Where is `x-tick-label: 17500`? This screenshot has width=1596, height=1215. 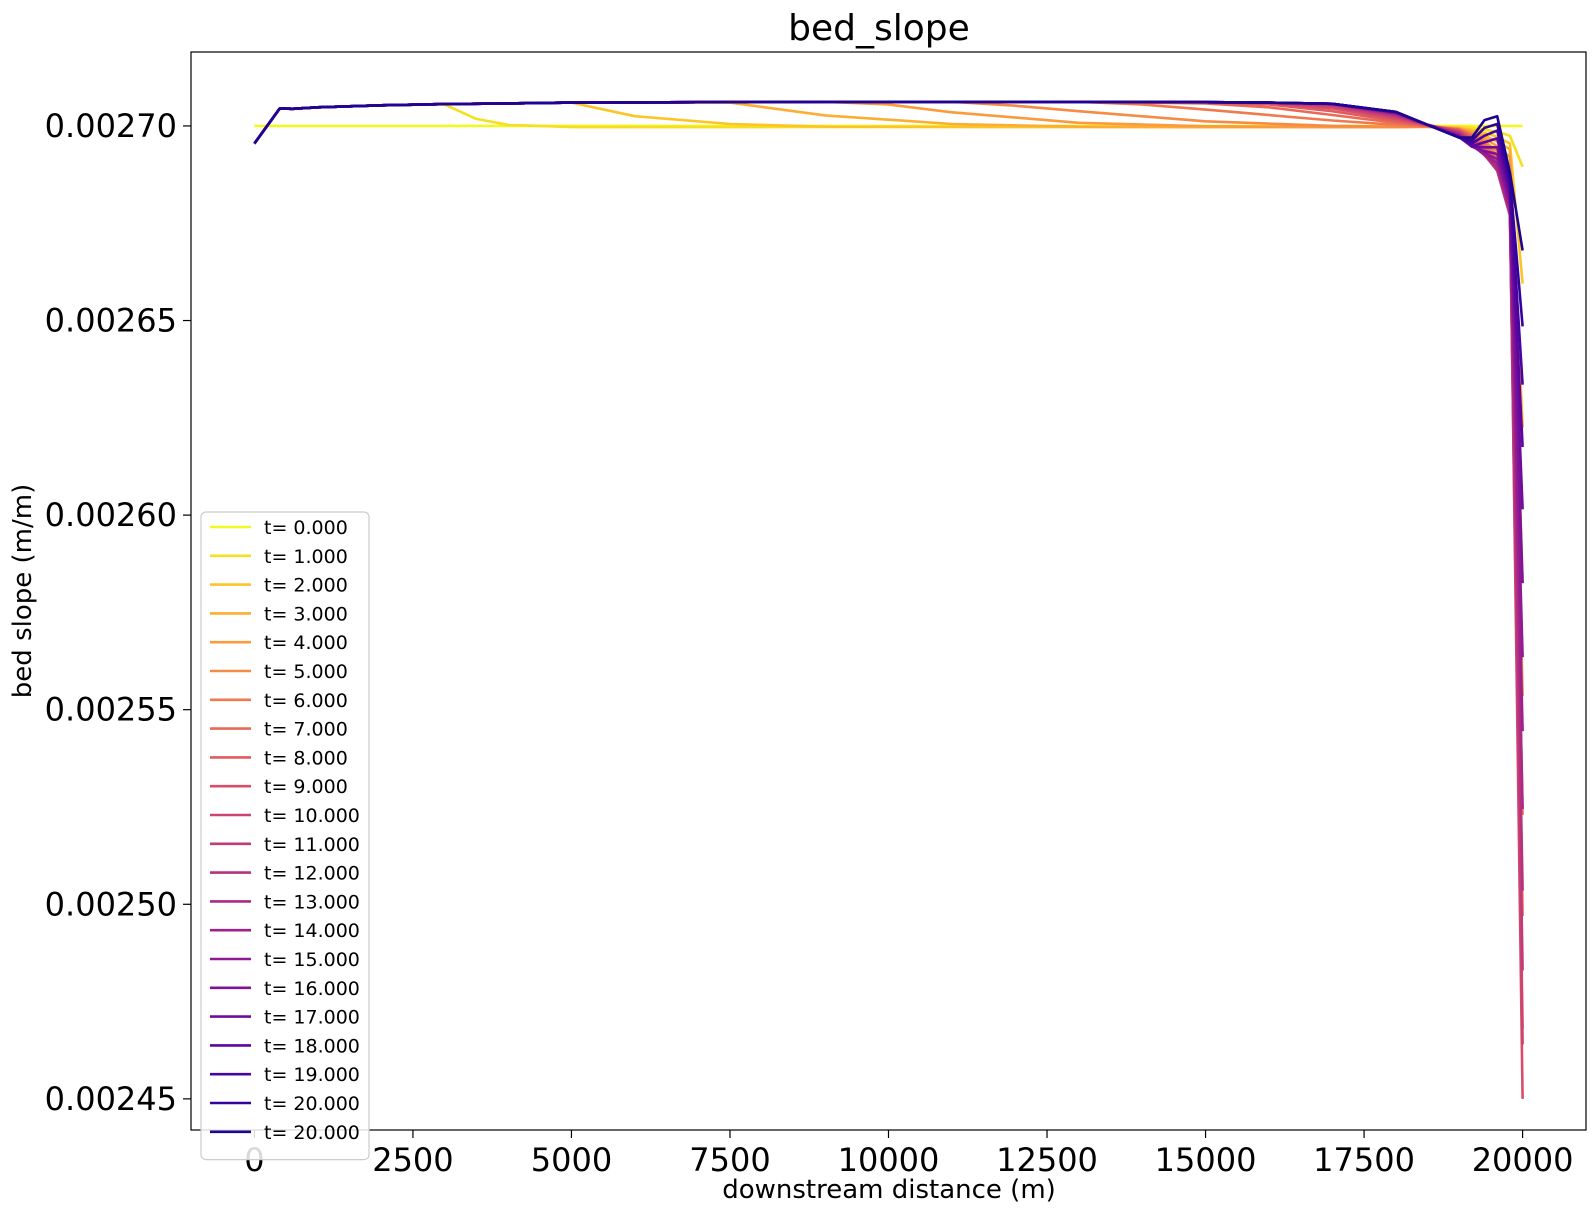
x-tick-label: 17500 is located at coordinates (1364, 1160).